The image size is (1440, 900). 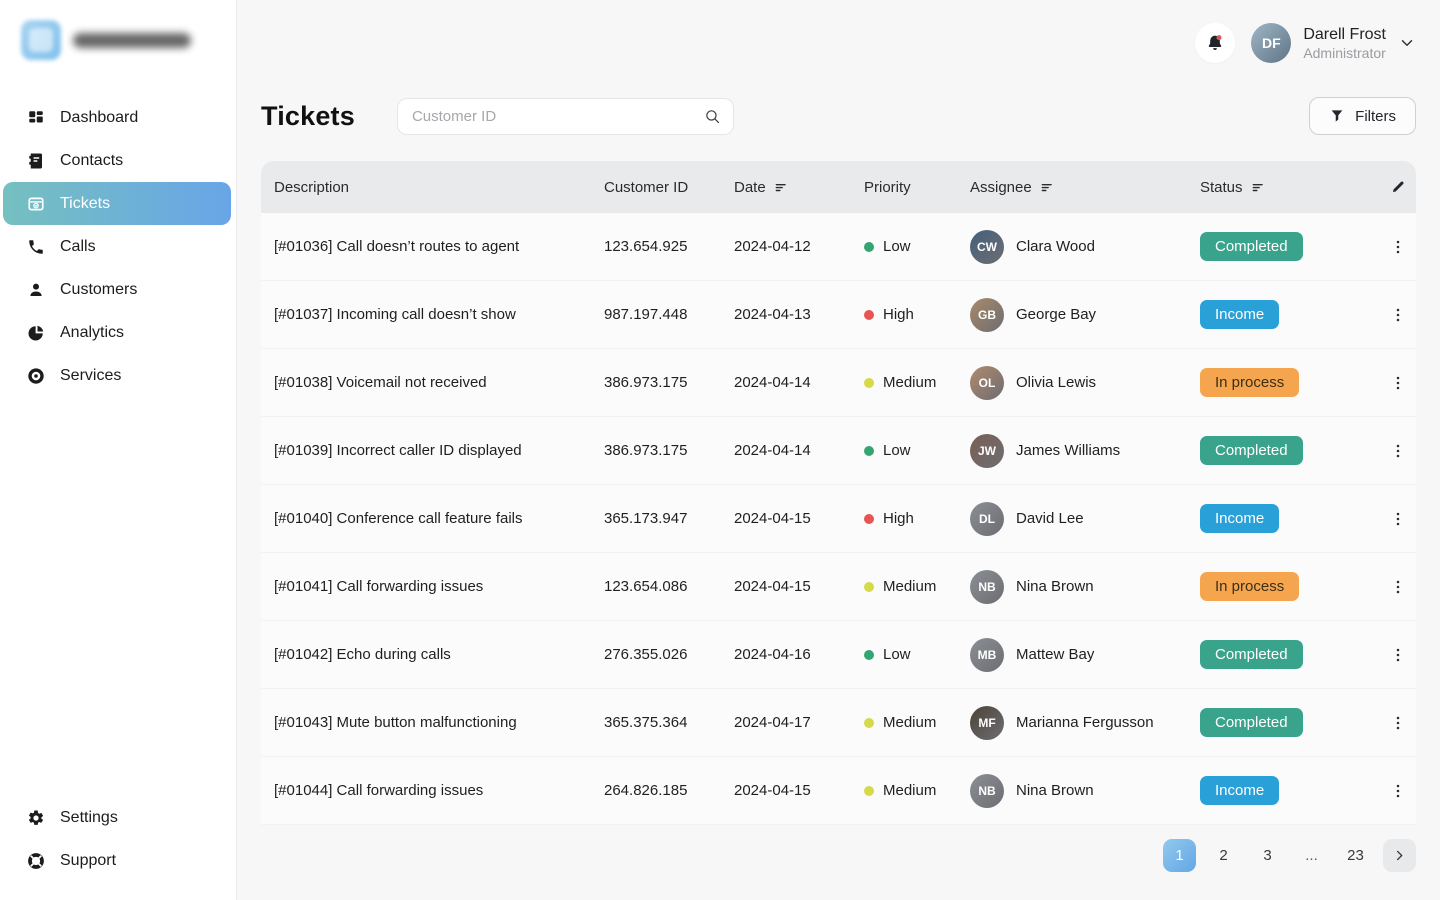 What do you see at coordinates (398, 518) in the screenshot?
I see `ticket-description: [#01040] Conference call feature fails` at bounding box center [398, 518].